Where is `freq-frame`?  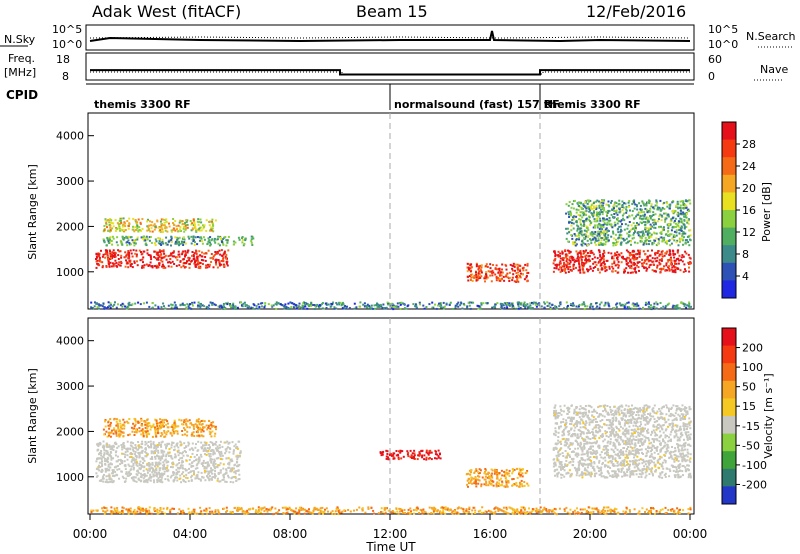
freq-frame is located at coordinates (390, 66).